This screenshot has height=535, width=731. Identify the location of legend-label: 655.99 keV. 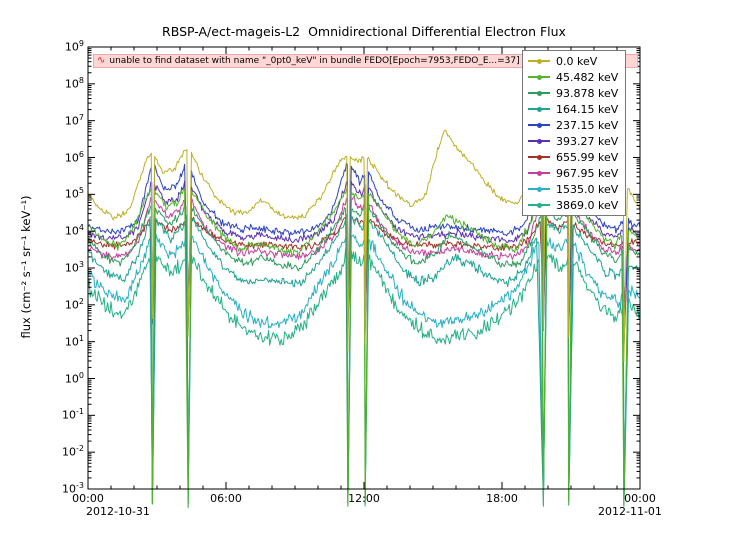
(587, 157).